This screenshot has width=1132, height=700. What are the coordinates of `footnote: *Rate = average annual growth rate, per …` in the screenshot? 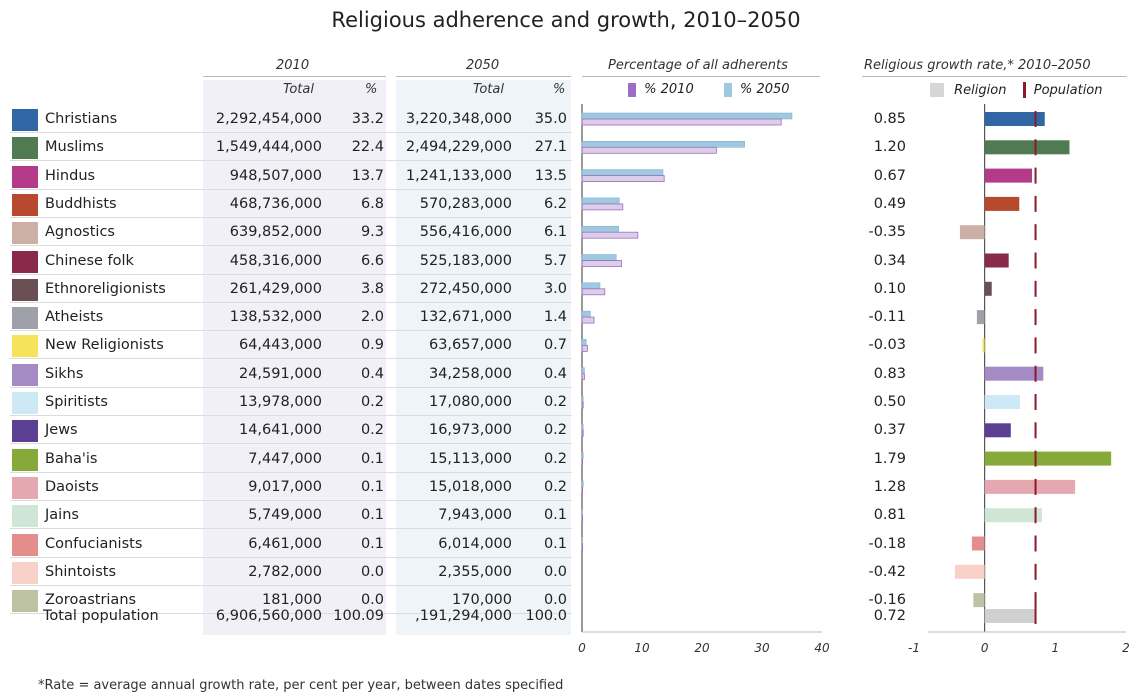 It's located at (301, 685).